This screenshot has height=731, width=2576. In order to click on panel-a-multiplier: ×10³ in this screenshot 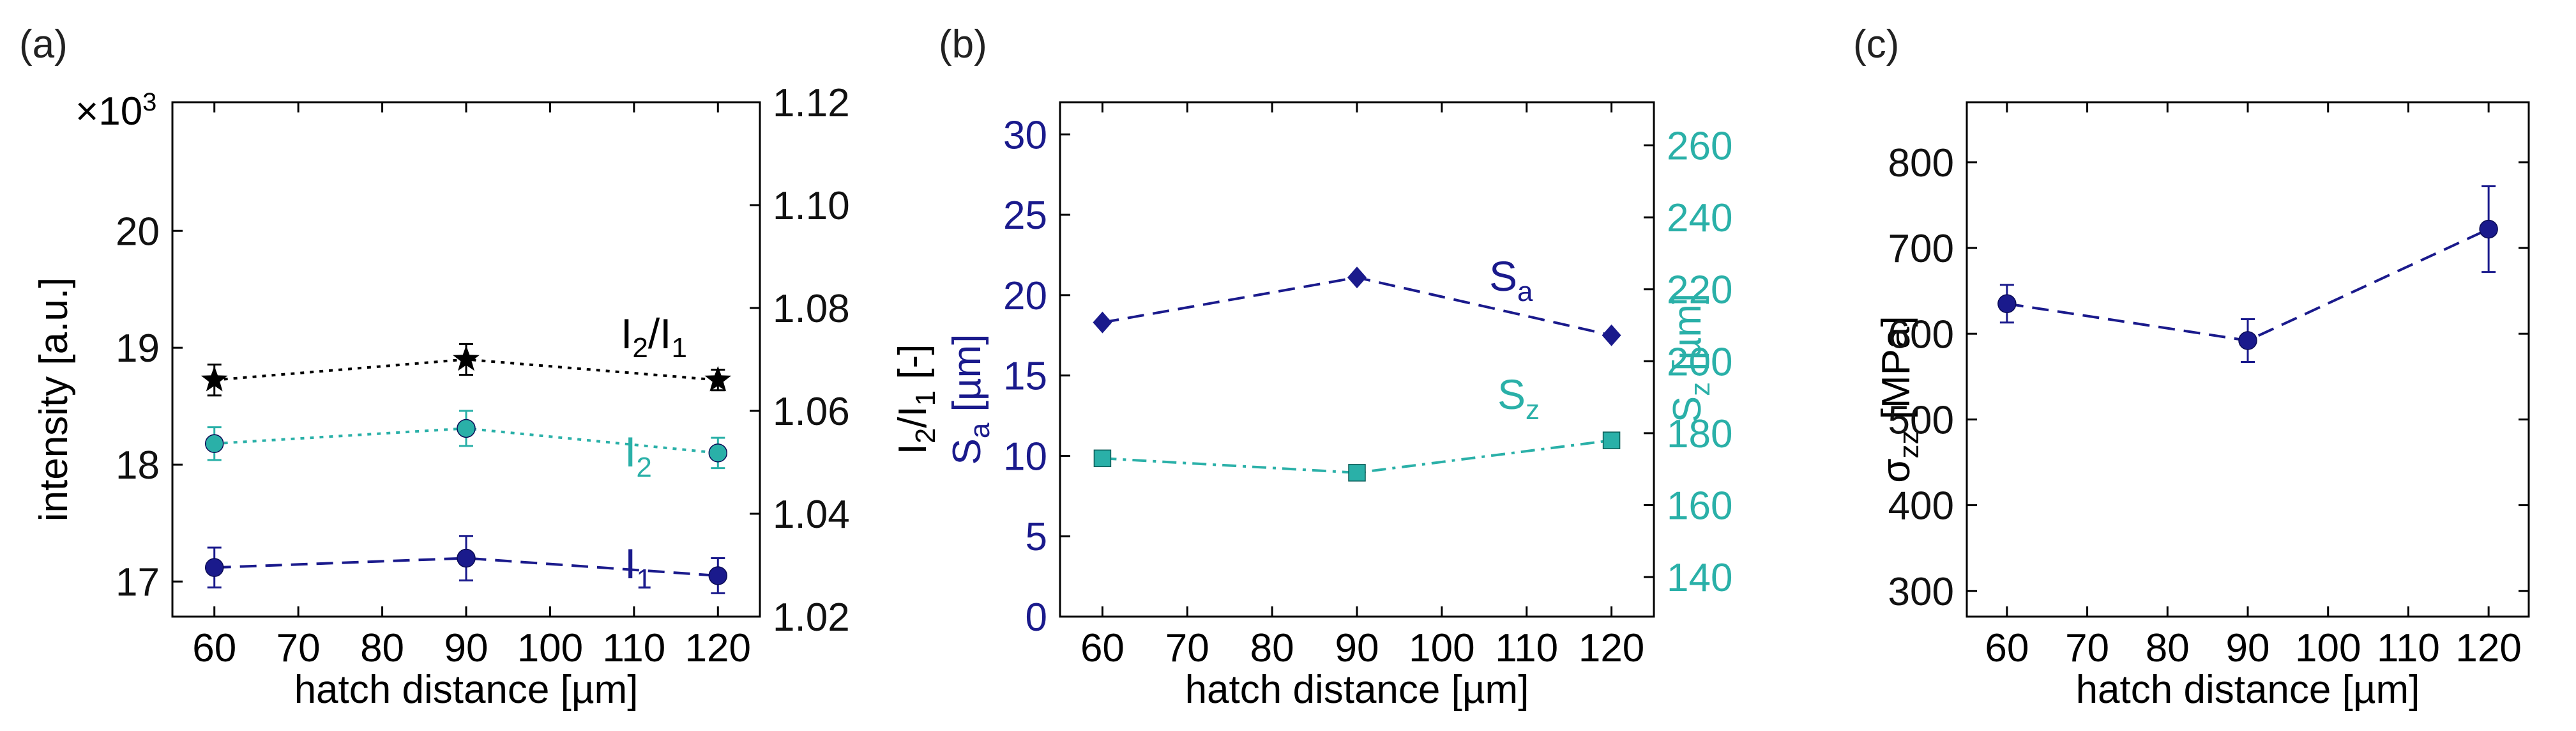, I will do `click(116, 111)`.